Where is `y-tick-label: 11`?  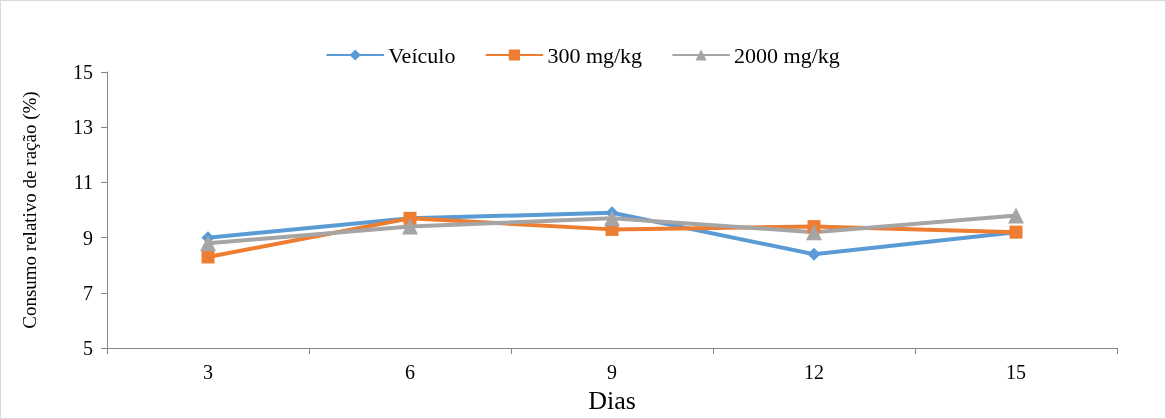 y-tick-label: 11 is located at coordinates (83, 182).